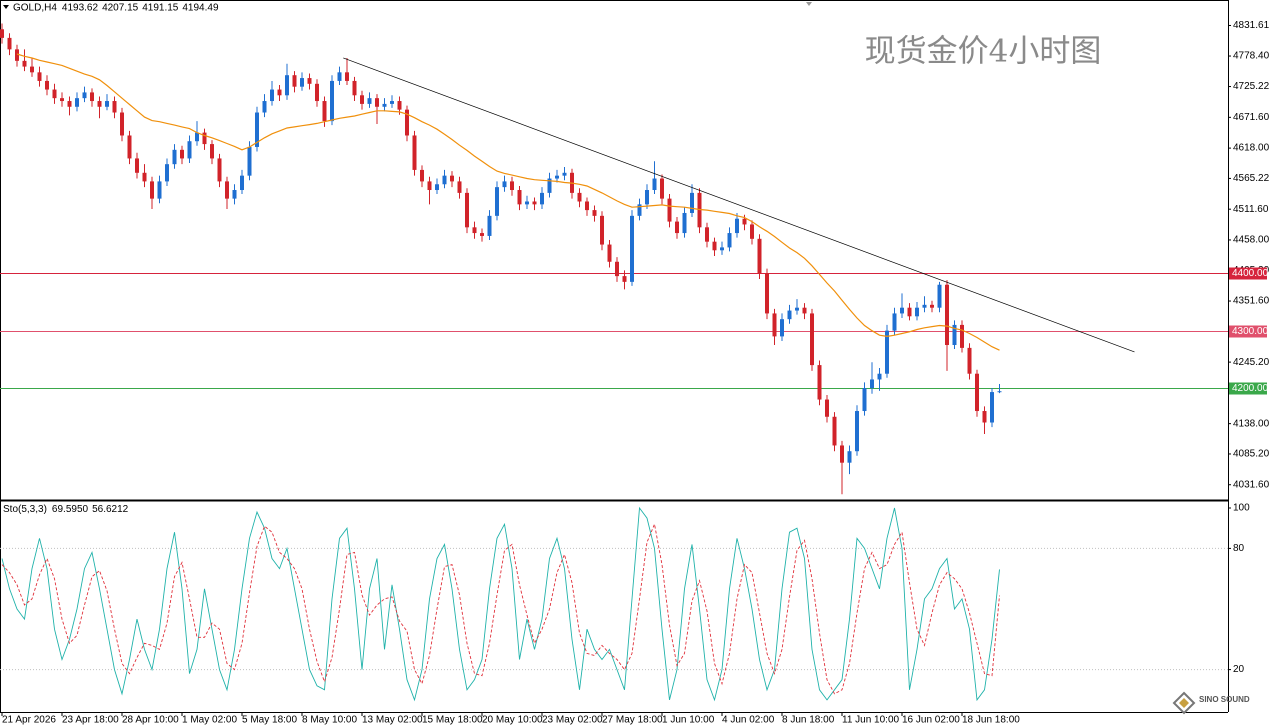  What do you see at coordinates (1251, 301) in the screenshot?
I see `y-tick-label: 4351.60` at bounding box center [1251, 301].